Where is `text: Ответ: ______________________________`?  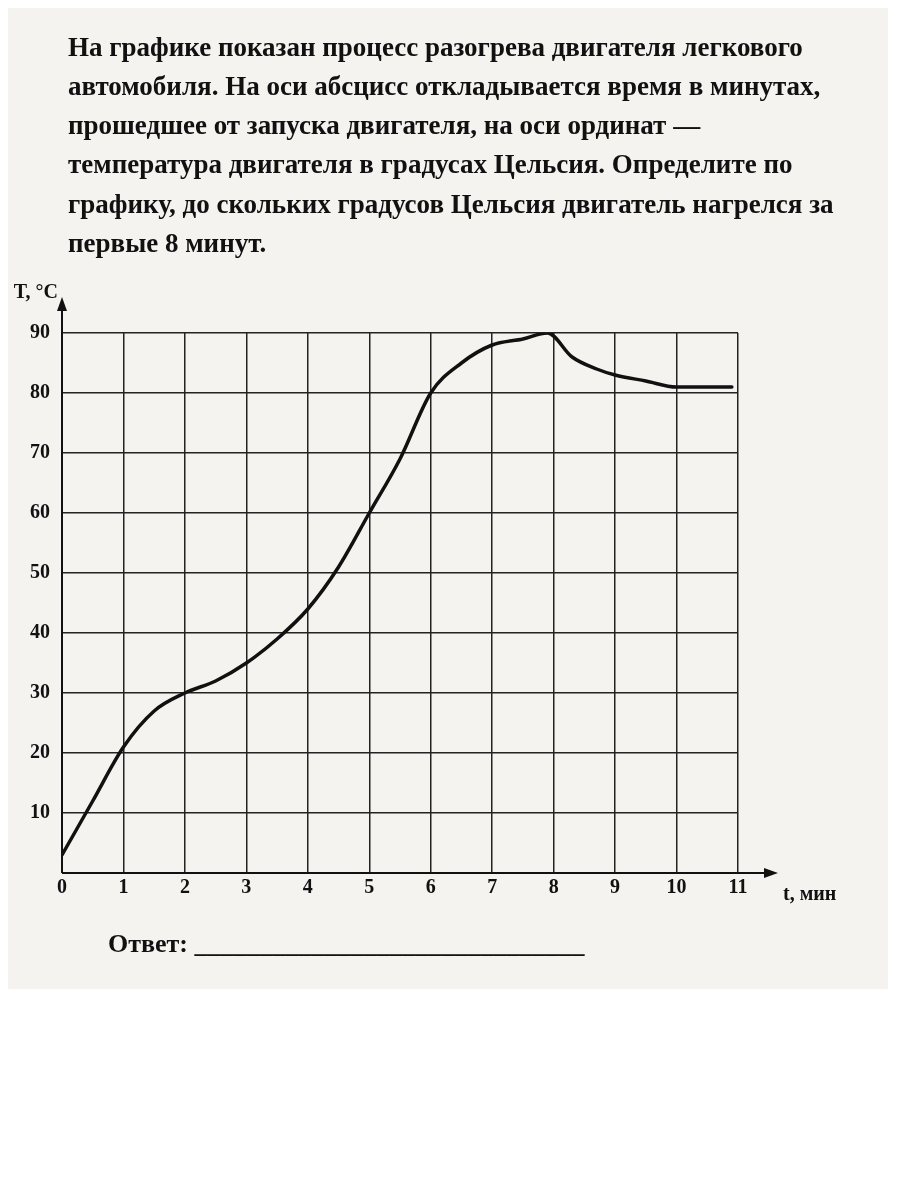 text: Ответ: ______________________________ is located at coordinates (346, 943).